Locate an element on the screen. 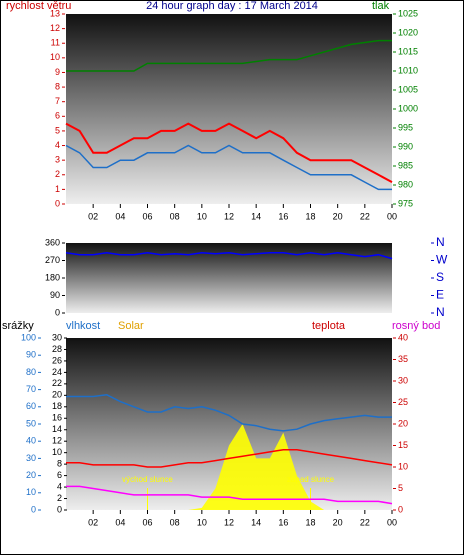 This screenshot has height=555, width=464. y-tick-label: E is located at coordinates (440, 295).